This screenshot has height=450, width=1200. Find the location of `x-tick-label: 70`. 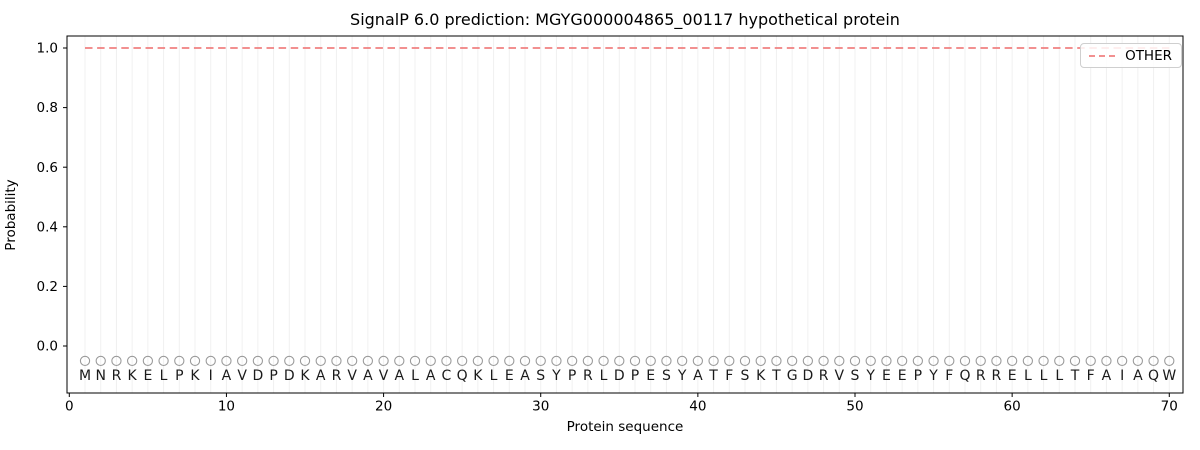

x-tick-label: 70 is located at coordinates (1169, 407).